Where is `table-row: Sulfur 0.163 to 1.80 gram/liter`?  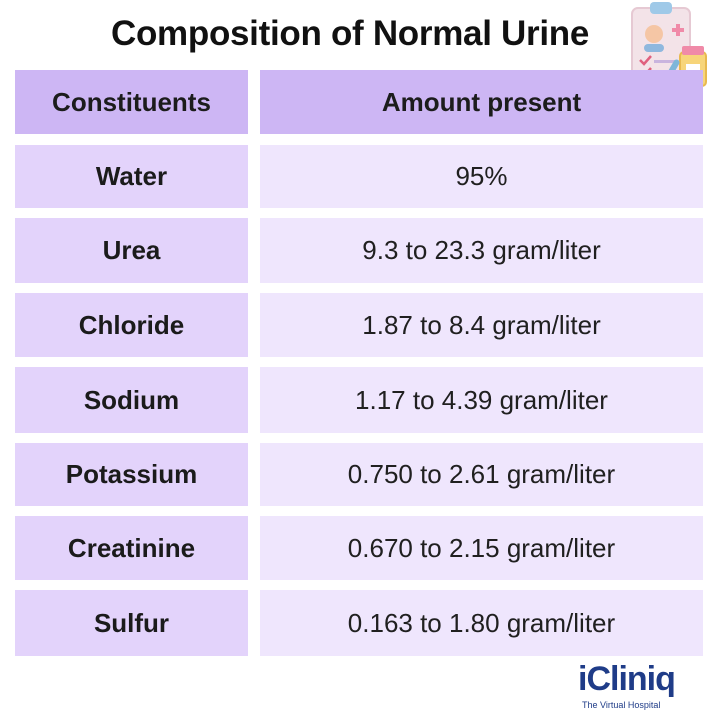 table-row: Sulfur 0.163 to 1.80 gram/liter is located at coordinates (359, 623).